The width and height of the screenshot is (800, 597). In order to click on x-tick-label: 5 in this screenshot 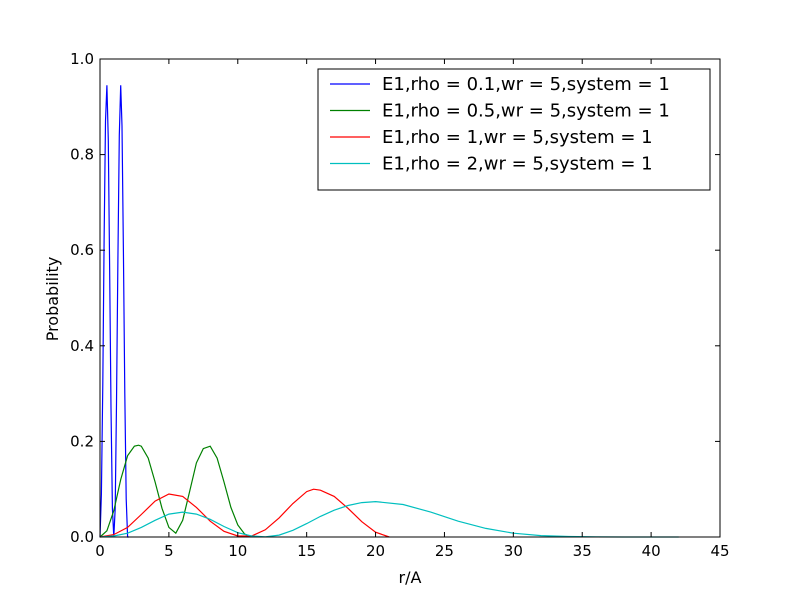, I will do `click(169, 551)`.